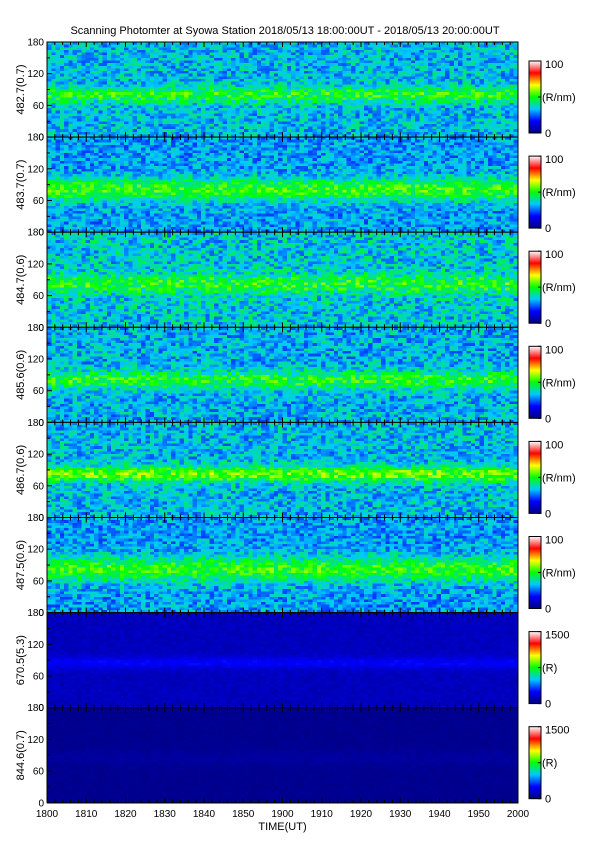  I want to click on heatmap-cells, so click(283, 90).